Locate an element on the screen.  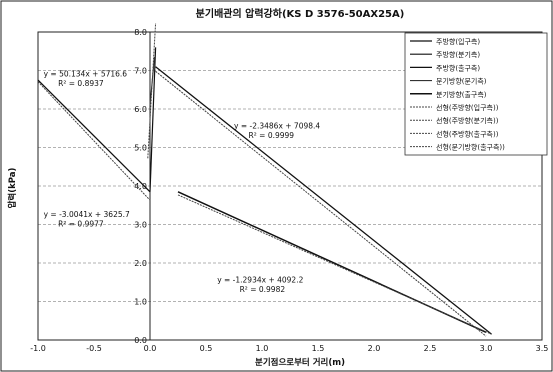
legend-label: 주방향(분기측) is located at coordinates (458, 54).